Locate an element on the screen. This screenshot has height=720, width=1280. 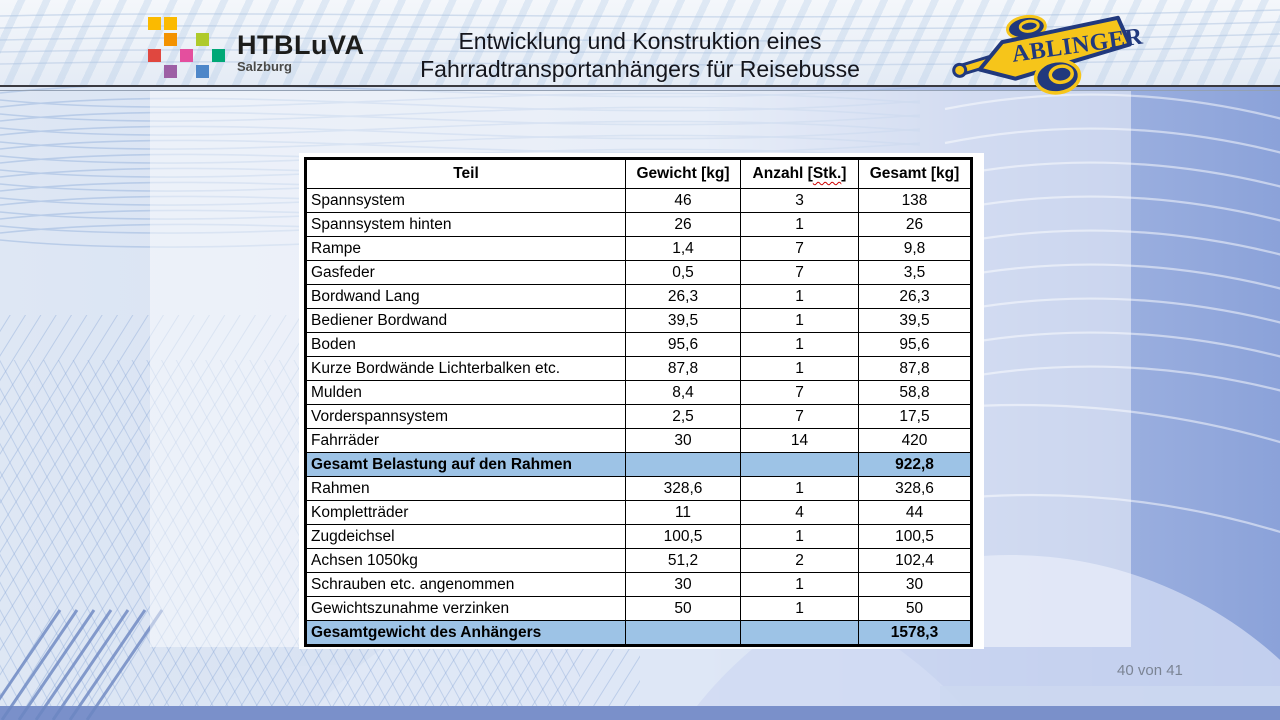
cell-gesamt: 1578,3 is located at coordinates (915, 633).